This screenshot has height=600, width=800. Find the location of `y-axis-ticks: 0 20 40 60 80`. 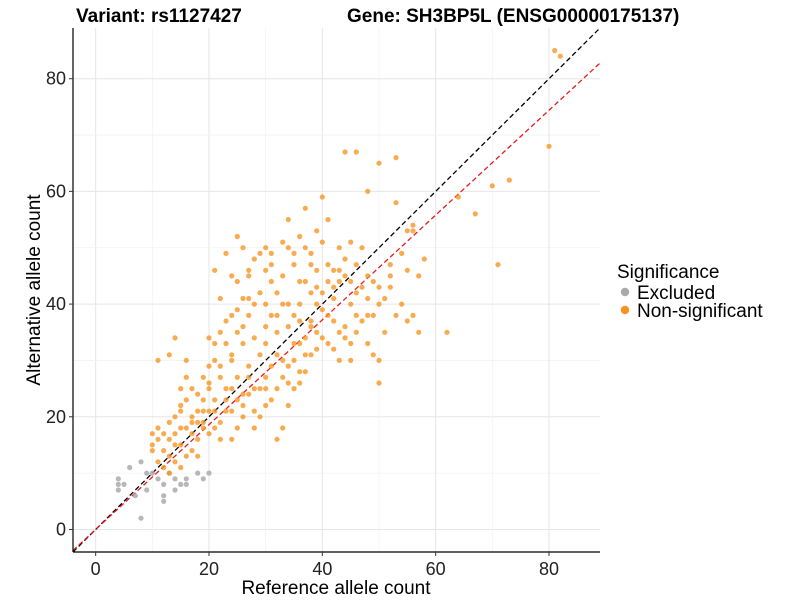

y-axis-ticks: 0 20 40 60 80 is located at coordinates (59, 304).